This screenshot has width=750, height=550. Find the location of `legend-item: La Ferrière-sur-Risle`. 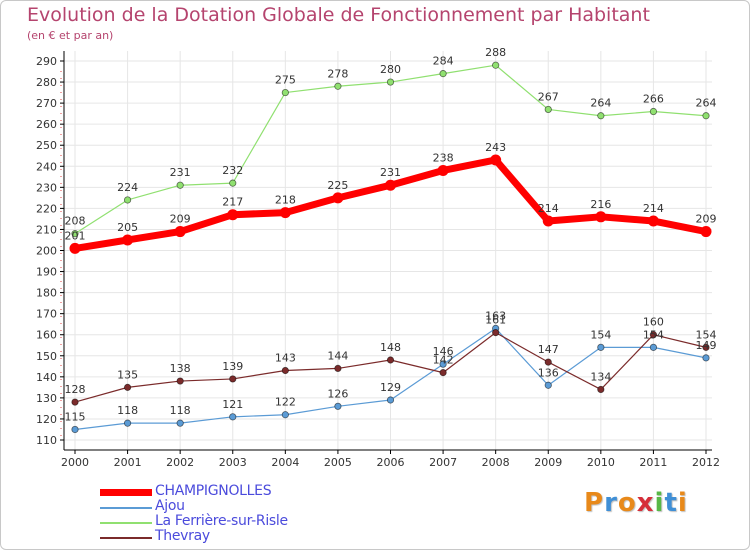

legend-item: La Ferrière-sur-Risle is located at coordinates (250, 522).